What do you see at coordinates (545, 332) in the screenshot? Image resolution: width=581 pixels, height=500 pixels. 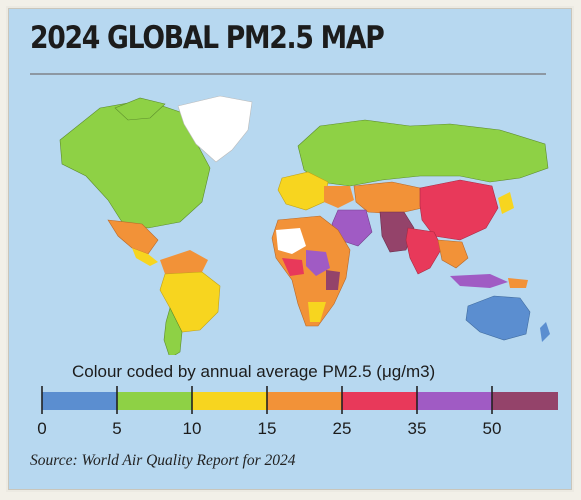 I see `region-new-zealand` at bounding box center [545, 332].